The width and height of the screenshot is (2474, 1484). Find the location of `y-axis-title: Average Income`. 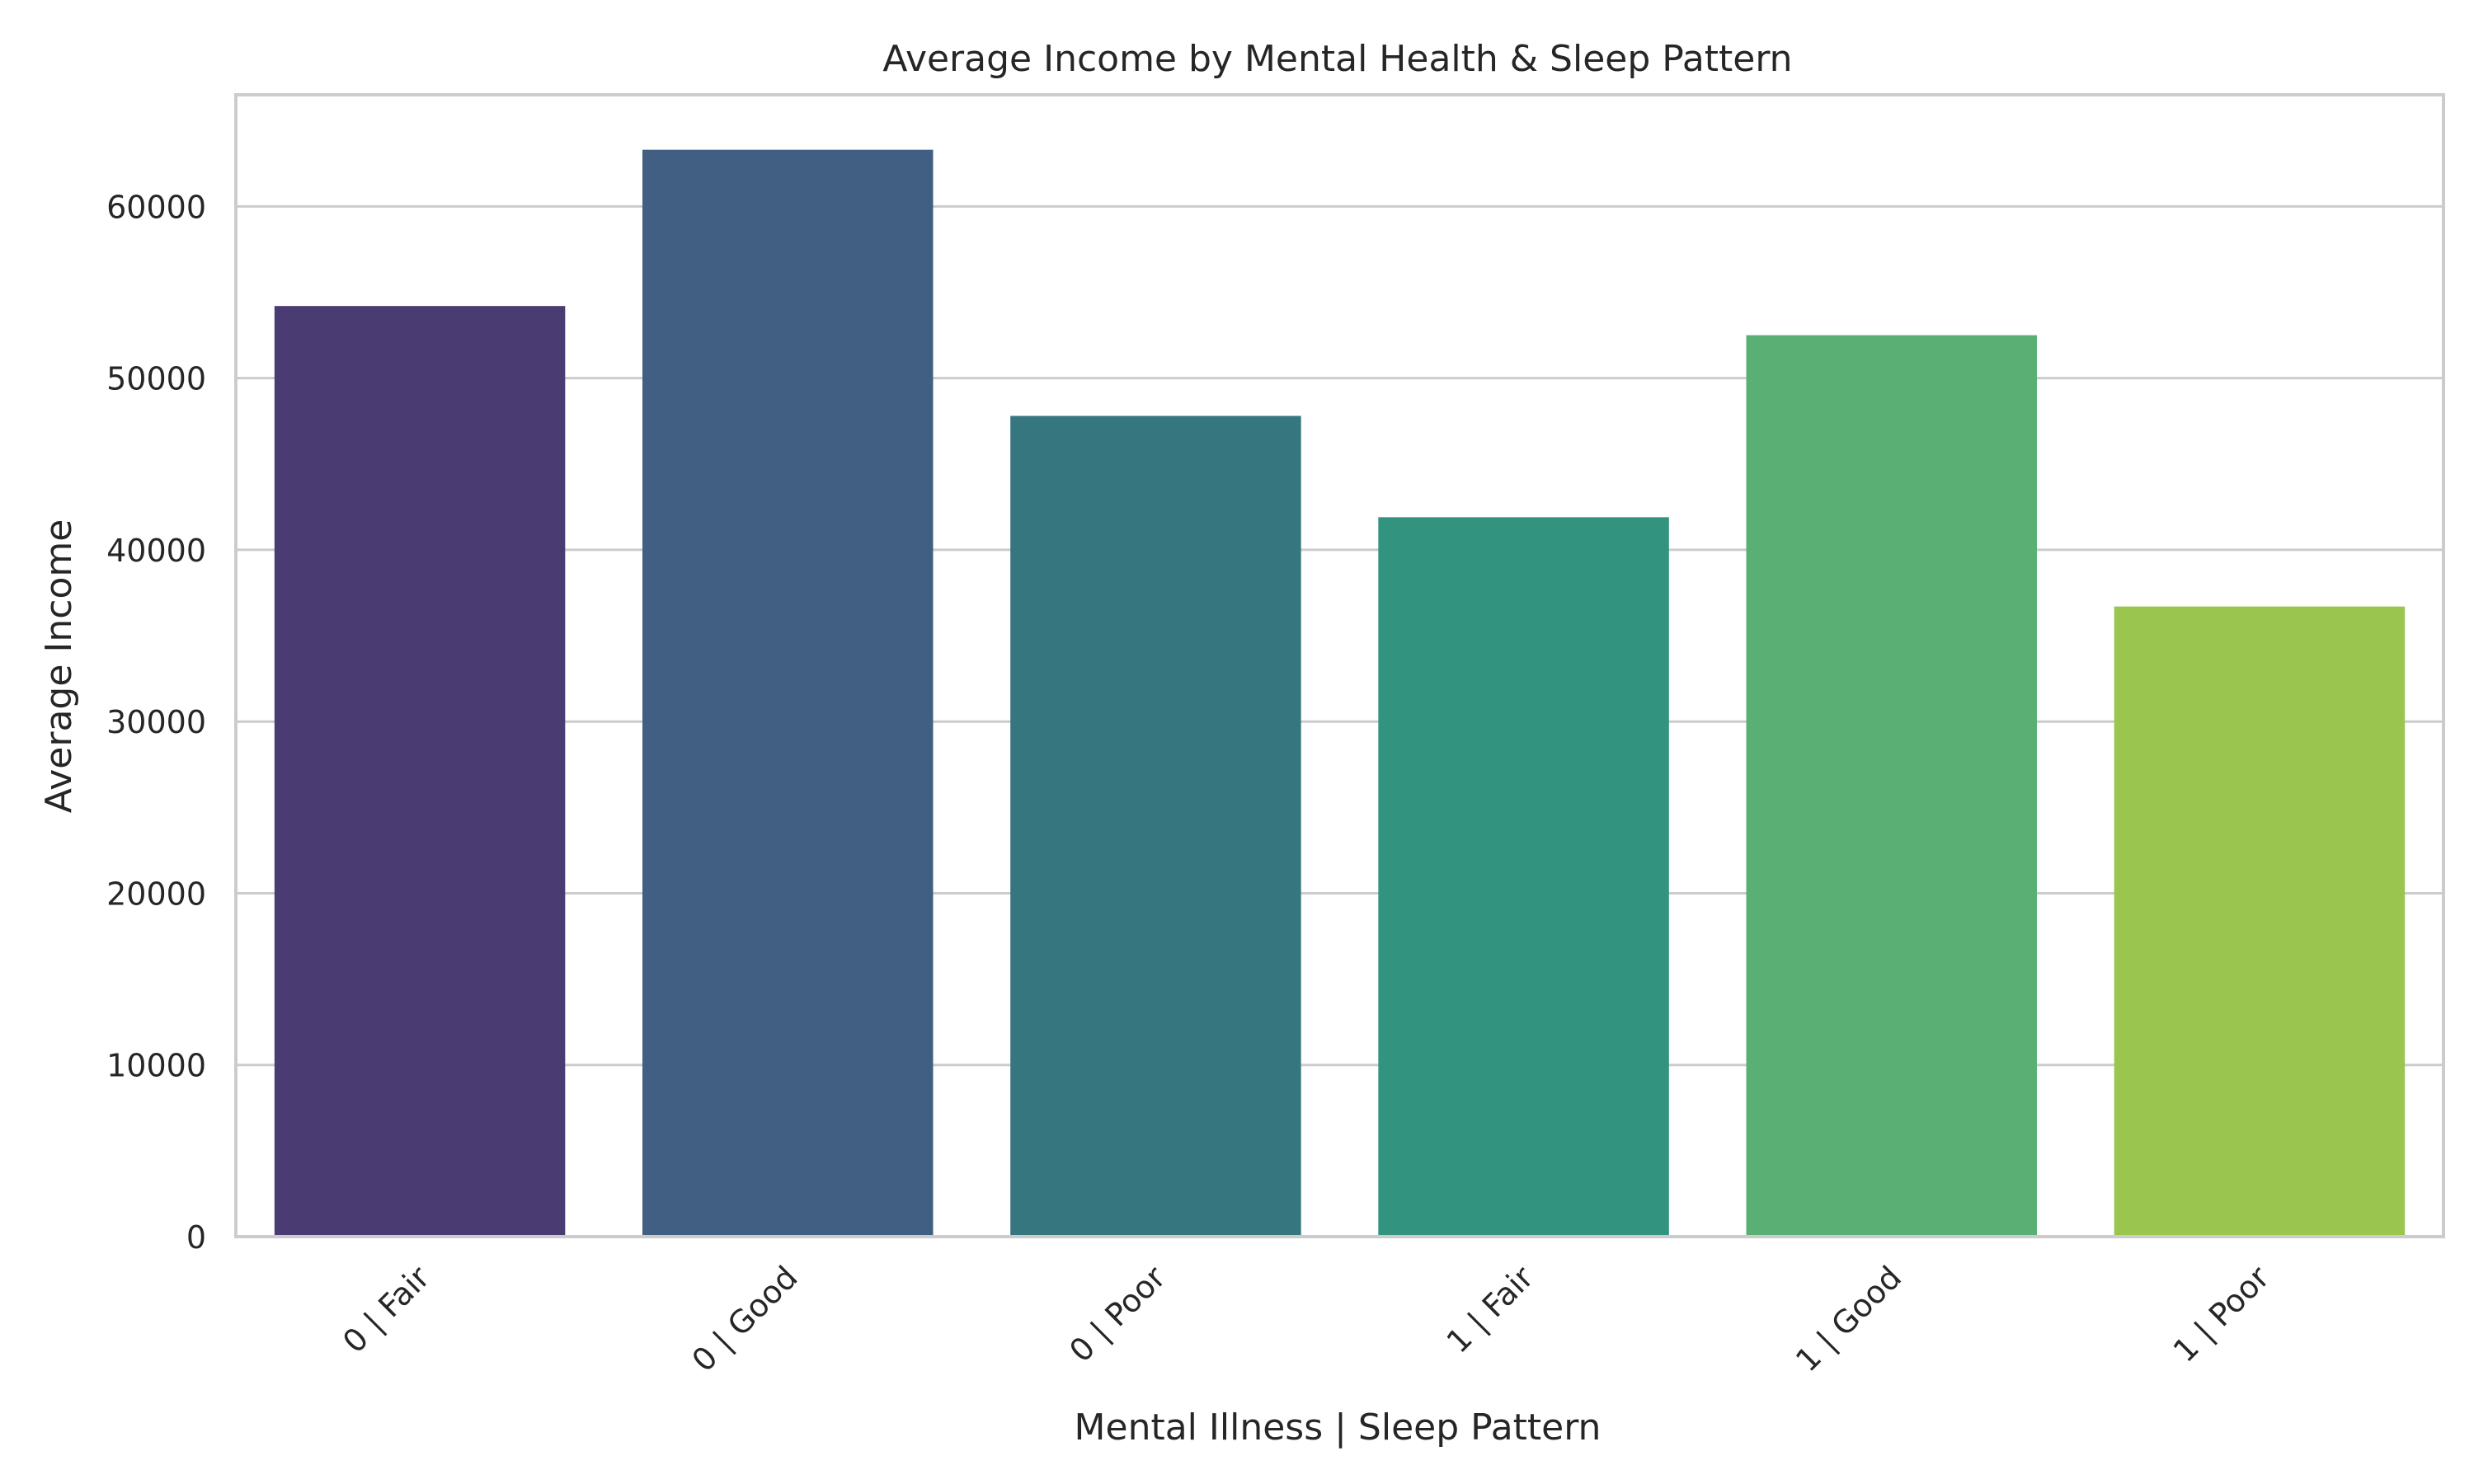

y-axis-title: Average Income is located at coordinates (59, 666).